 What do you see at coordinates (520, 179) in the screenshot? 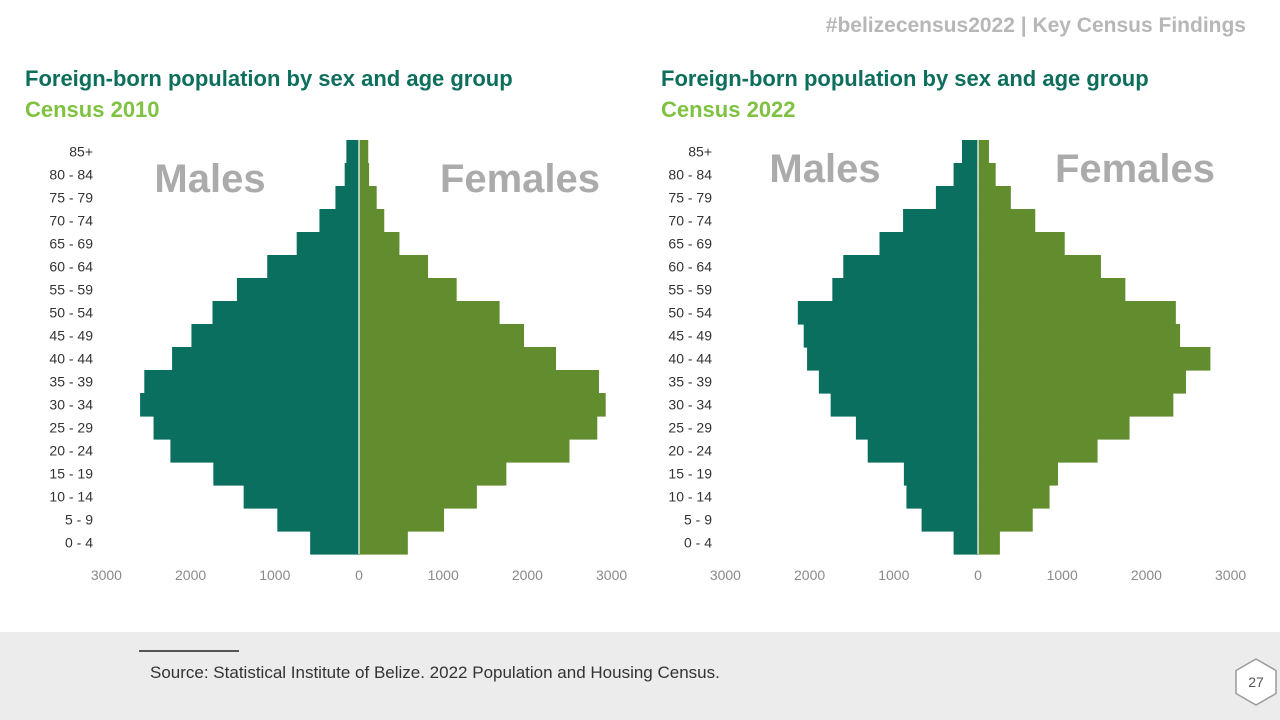
I see `females-label: Females` at bounding box center [520, 179].